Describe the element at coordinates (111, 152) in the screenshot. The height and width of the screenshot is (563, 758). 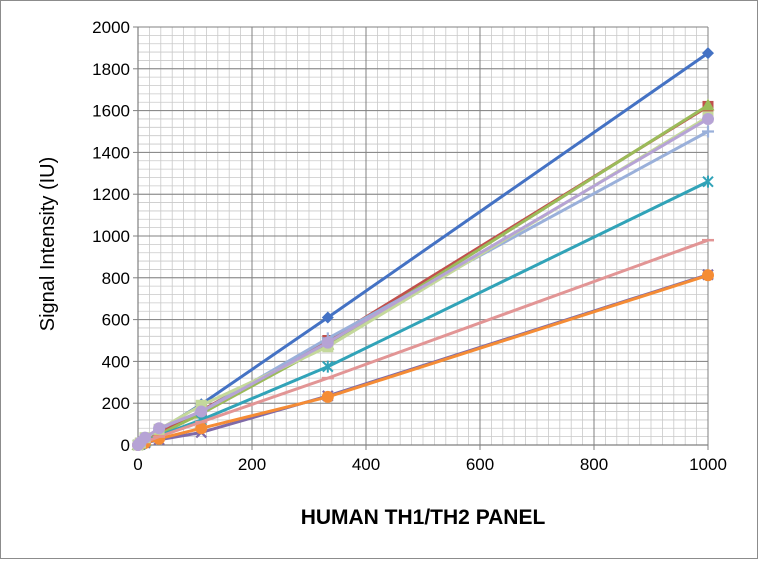
I see `y-tick-label: 1400` at that location.